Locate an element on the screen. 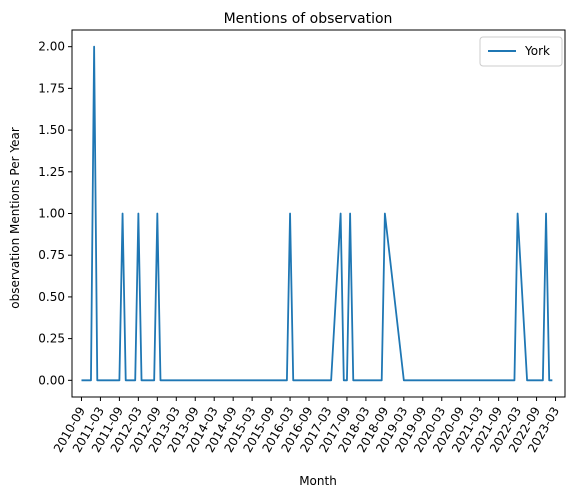 This screenshot has width=576, height=503. y-tick-label: 0.25 is located at coordinates (51, 339).